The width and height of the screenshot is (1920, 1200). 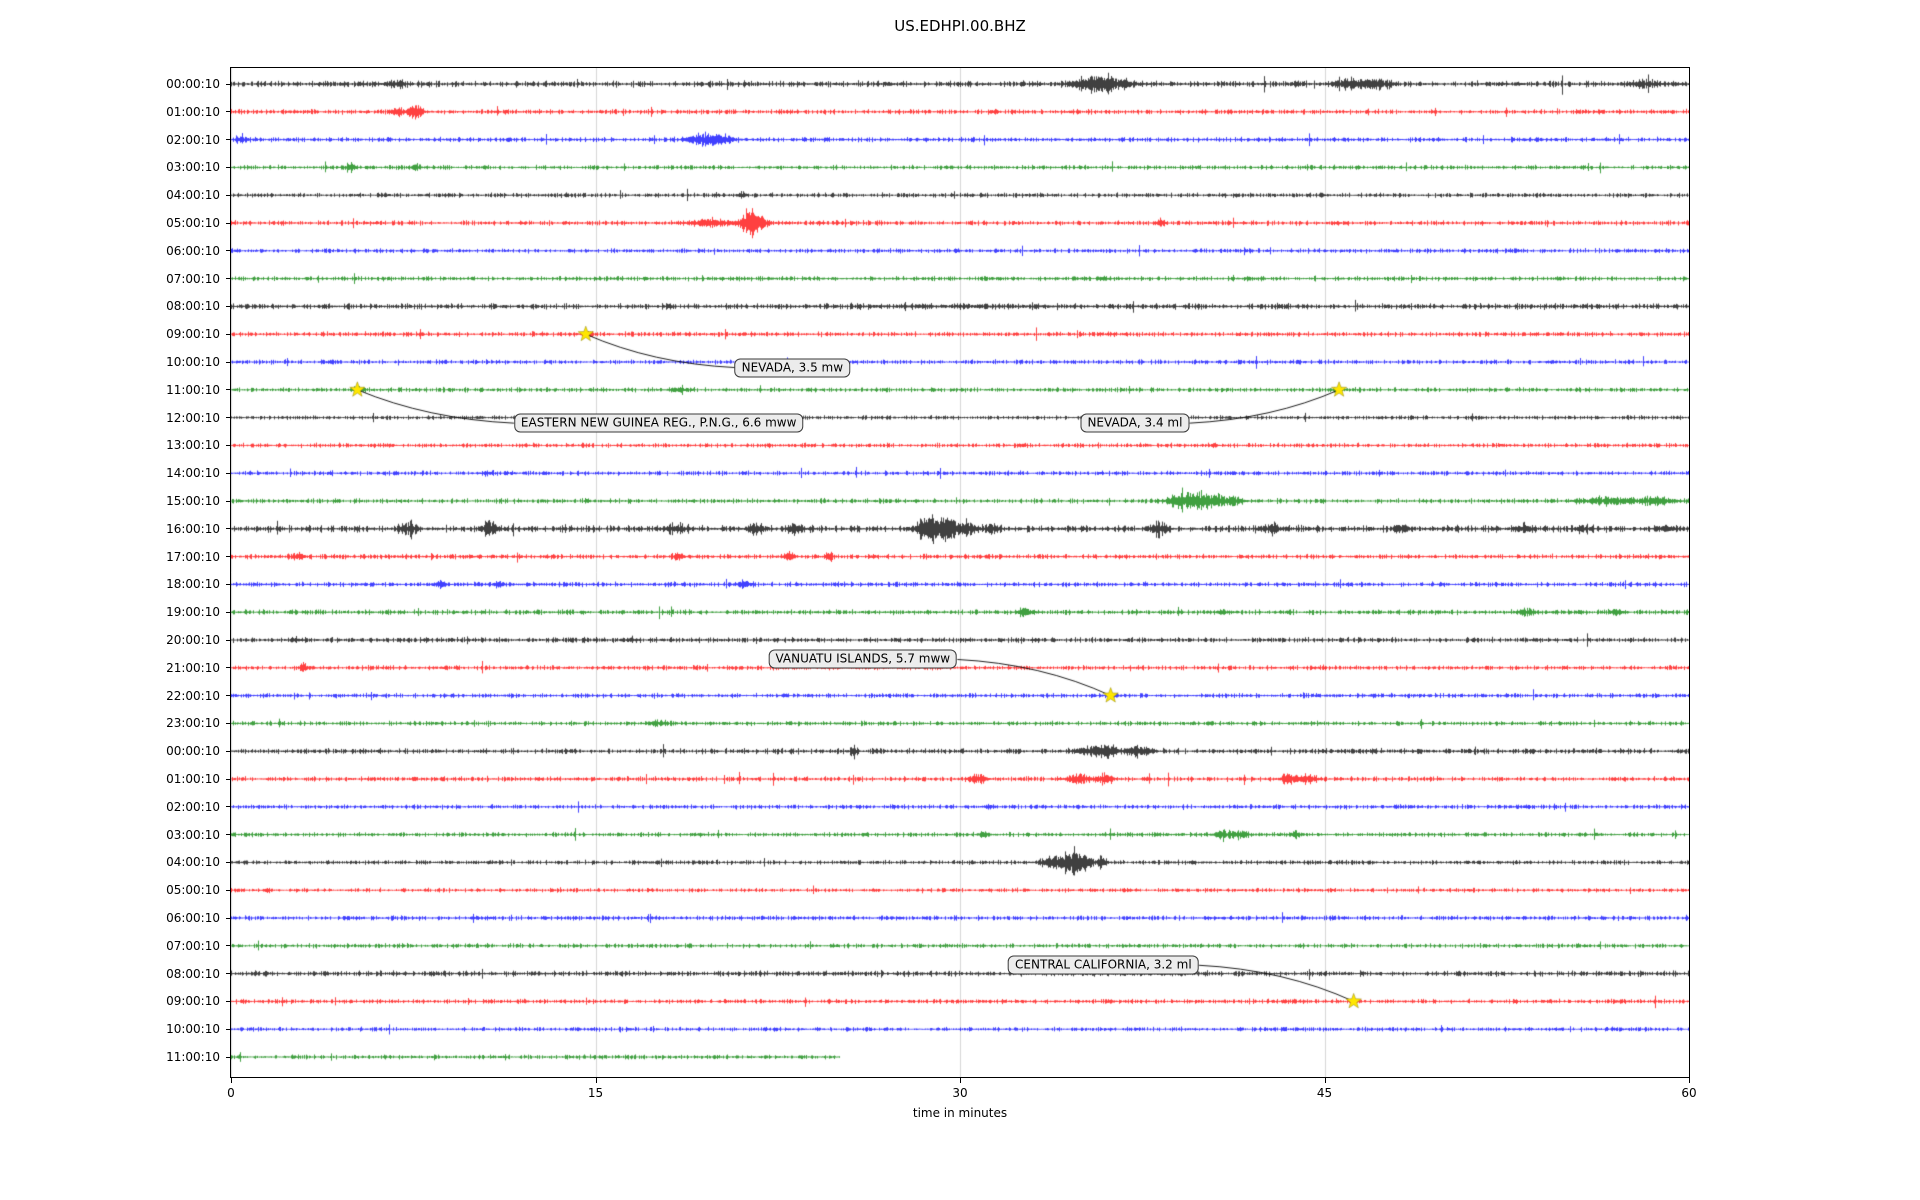 What do you see at coordinates (960, 1093) in the screenshot?
I see `x-tick-label: 30` at bounding box center [960, 1093].